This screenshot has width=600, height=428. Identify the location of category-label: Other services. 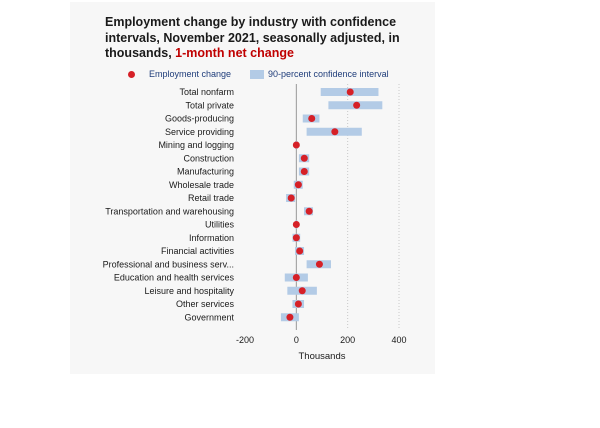
(205, 304).